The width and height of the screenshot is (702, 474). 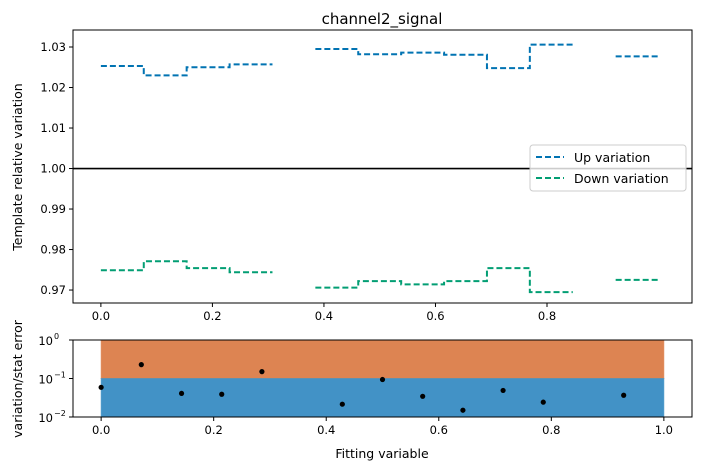 What do you see at coordinates (612, 157) in the screenshot?
I see `legend-up-label: Up variation` at bounding box center [612, 157].